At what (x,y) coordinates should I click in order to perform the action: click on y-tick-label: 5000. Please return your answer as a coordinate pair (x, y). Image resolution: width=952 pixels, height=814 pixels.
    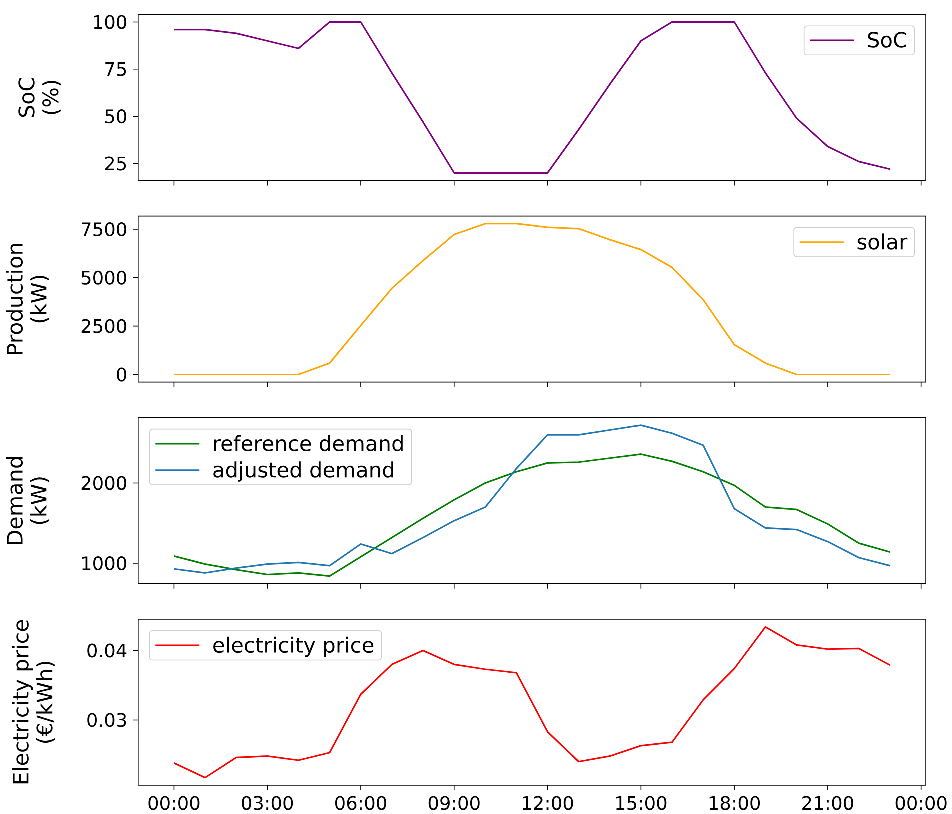
    Looking at the image, I should click on (104, 277).